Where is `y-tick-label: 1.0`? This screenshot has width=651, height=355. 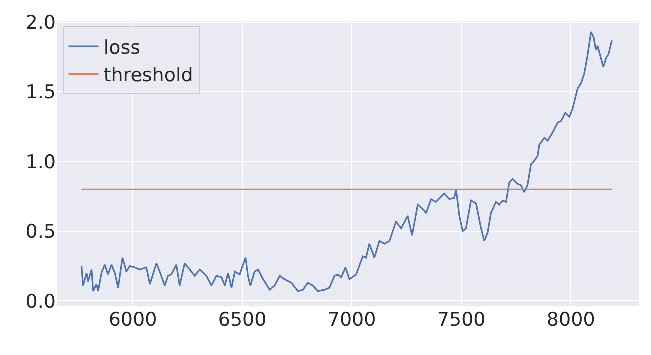
y-tick-label: 1.0 is located at coordinates (41, 162).